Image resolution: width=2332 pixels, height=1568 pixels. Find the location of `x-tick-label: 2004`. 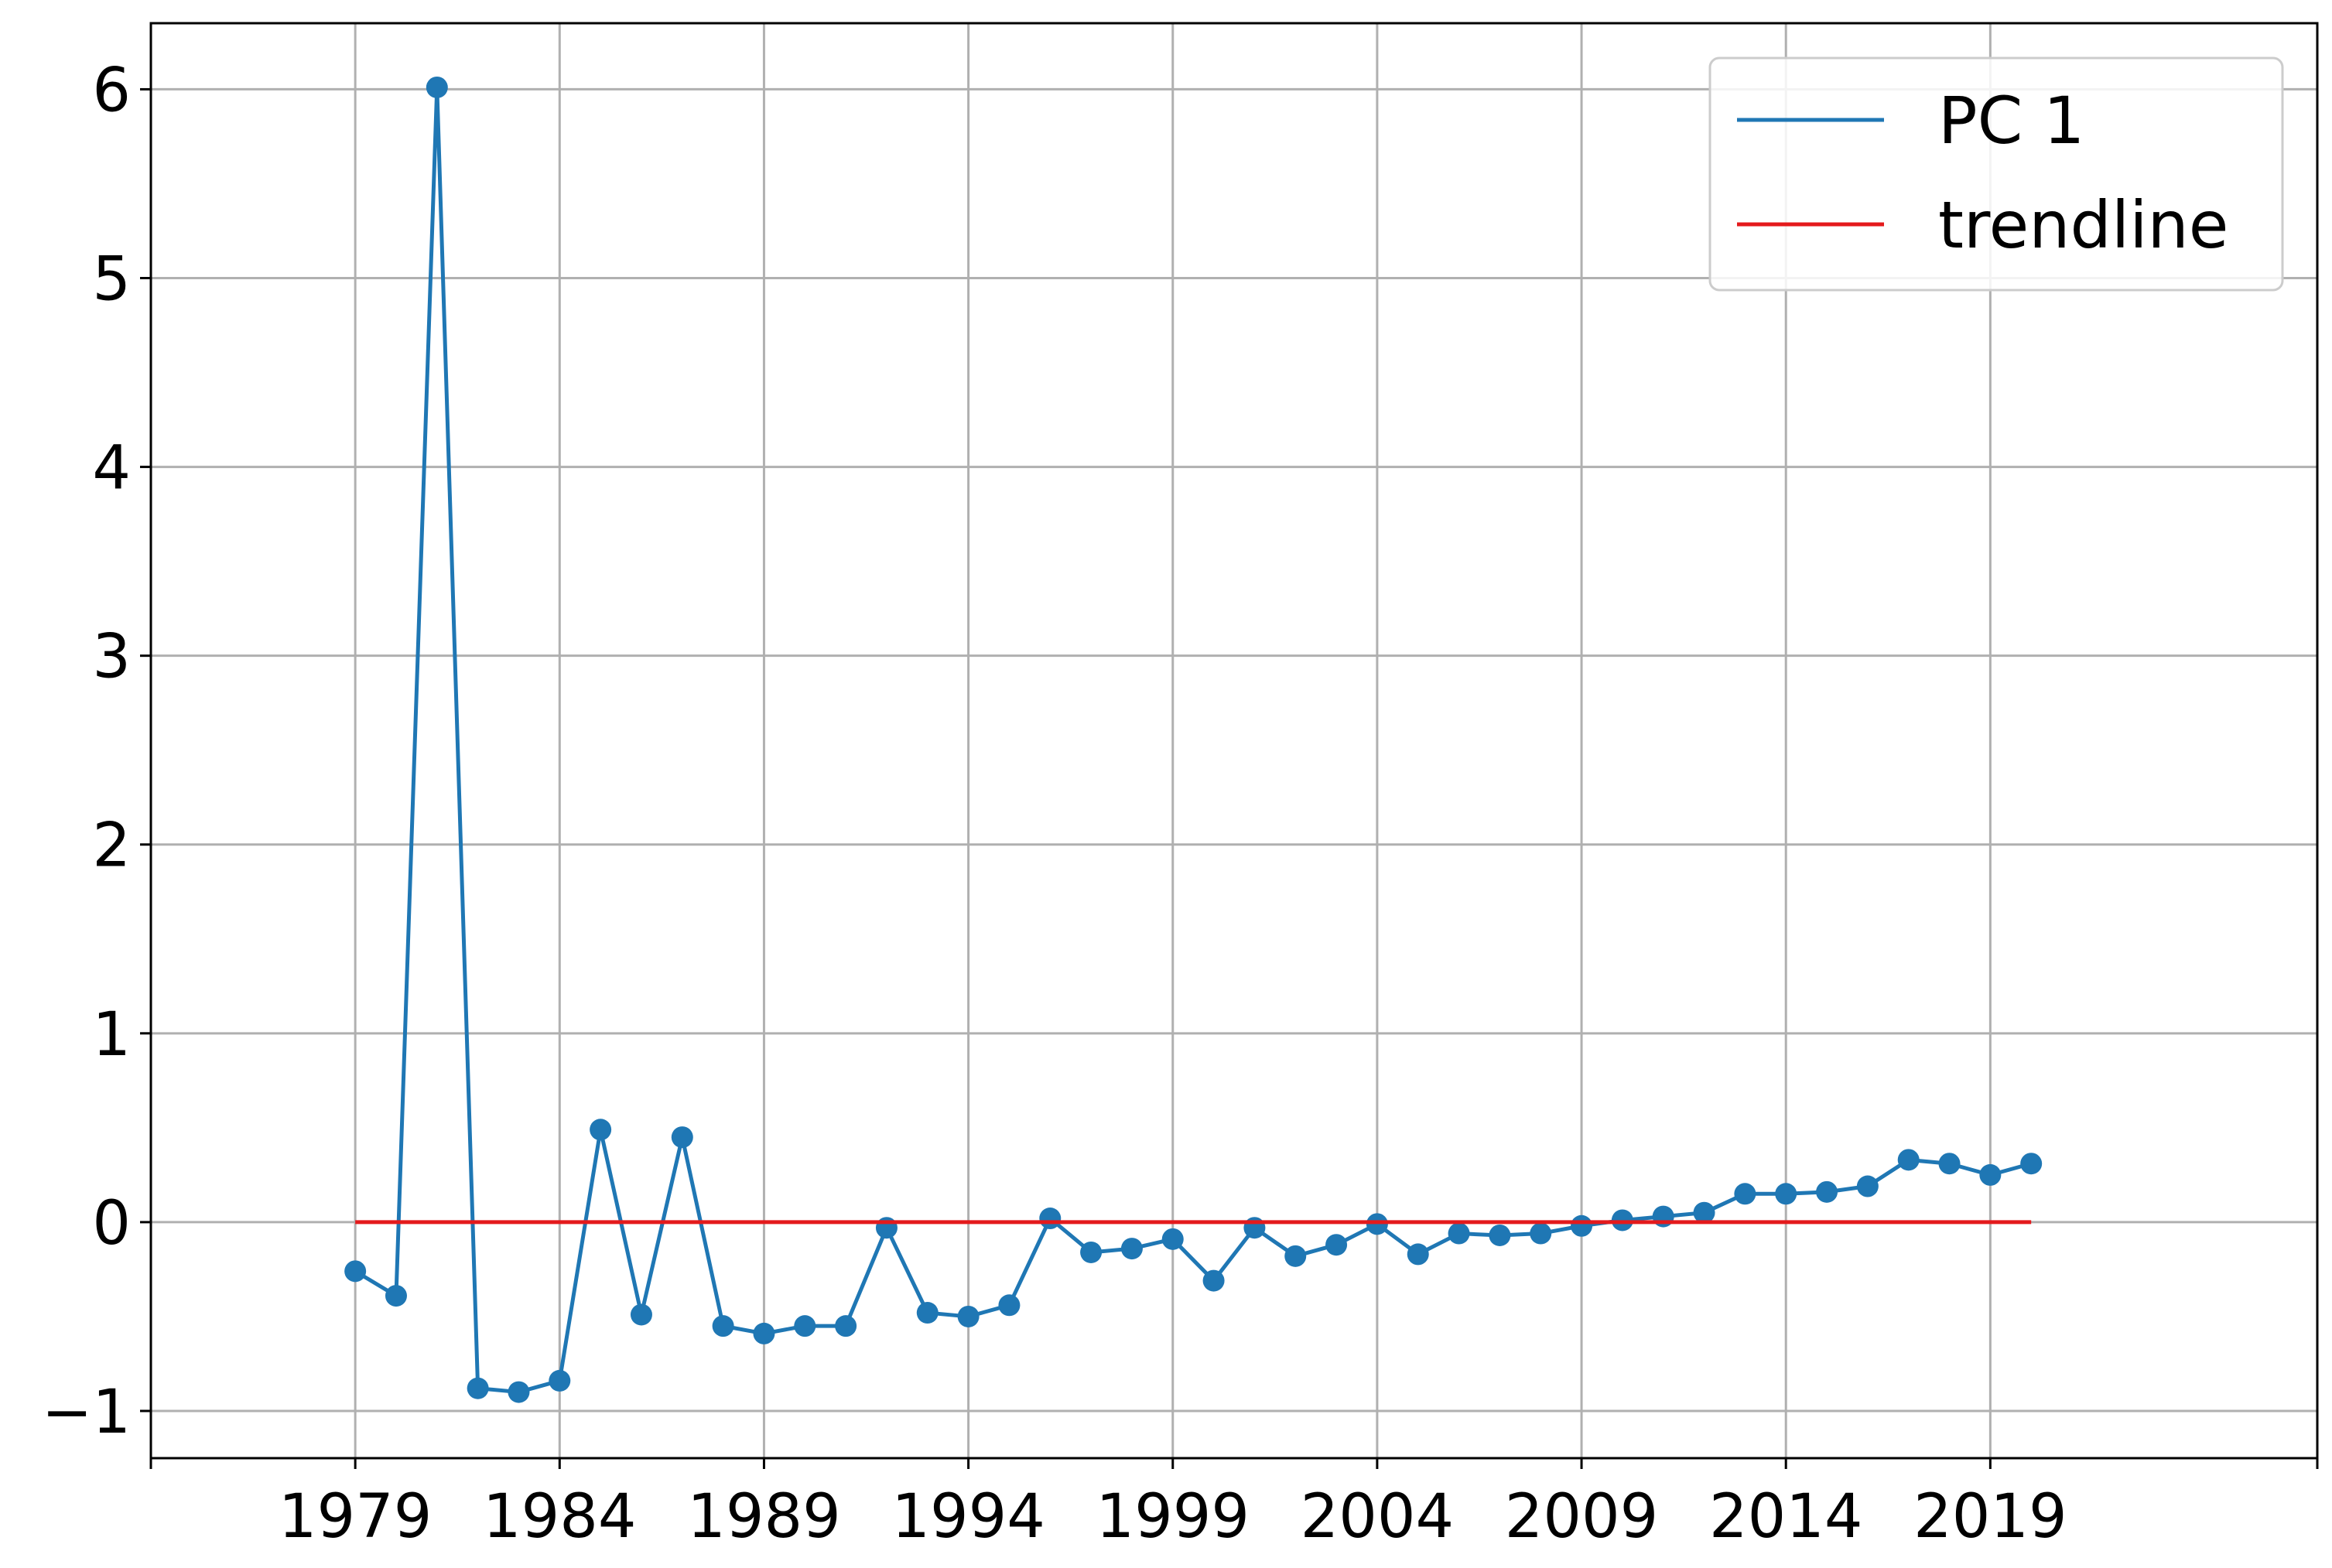

x-tick-label: 2004 is located at coordinates (1378, 1517).